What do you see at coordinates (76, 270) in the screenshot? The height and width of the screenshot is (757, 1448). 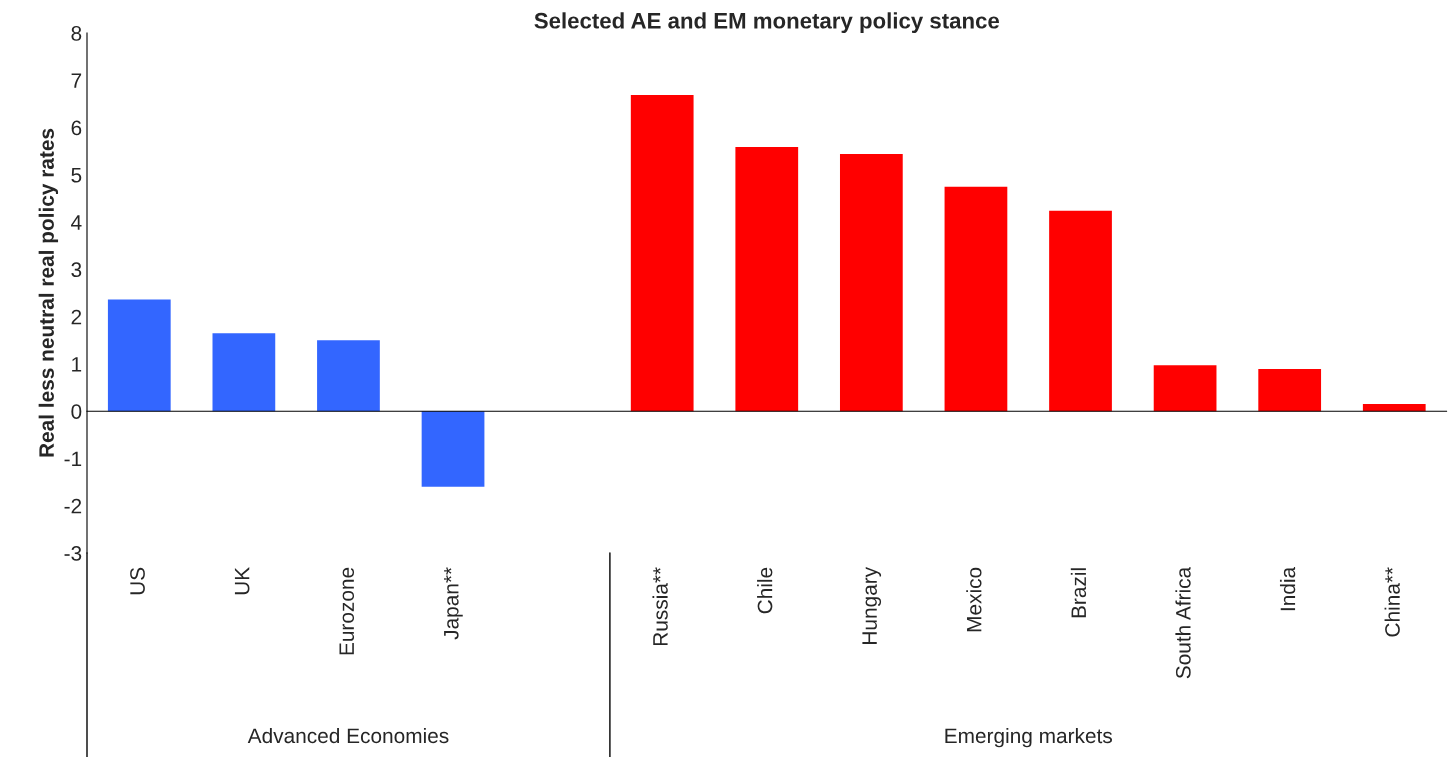 I see `y-tick-label: 3` at bounding box center [76, 270].